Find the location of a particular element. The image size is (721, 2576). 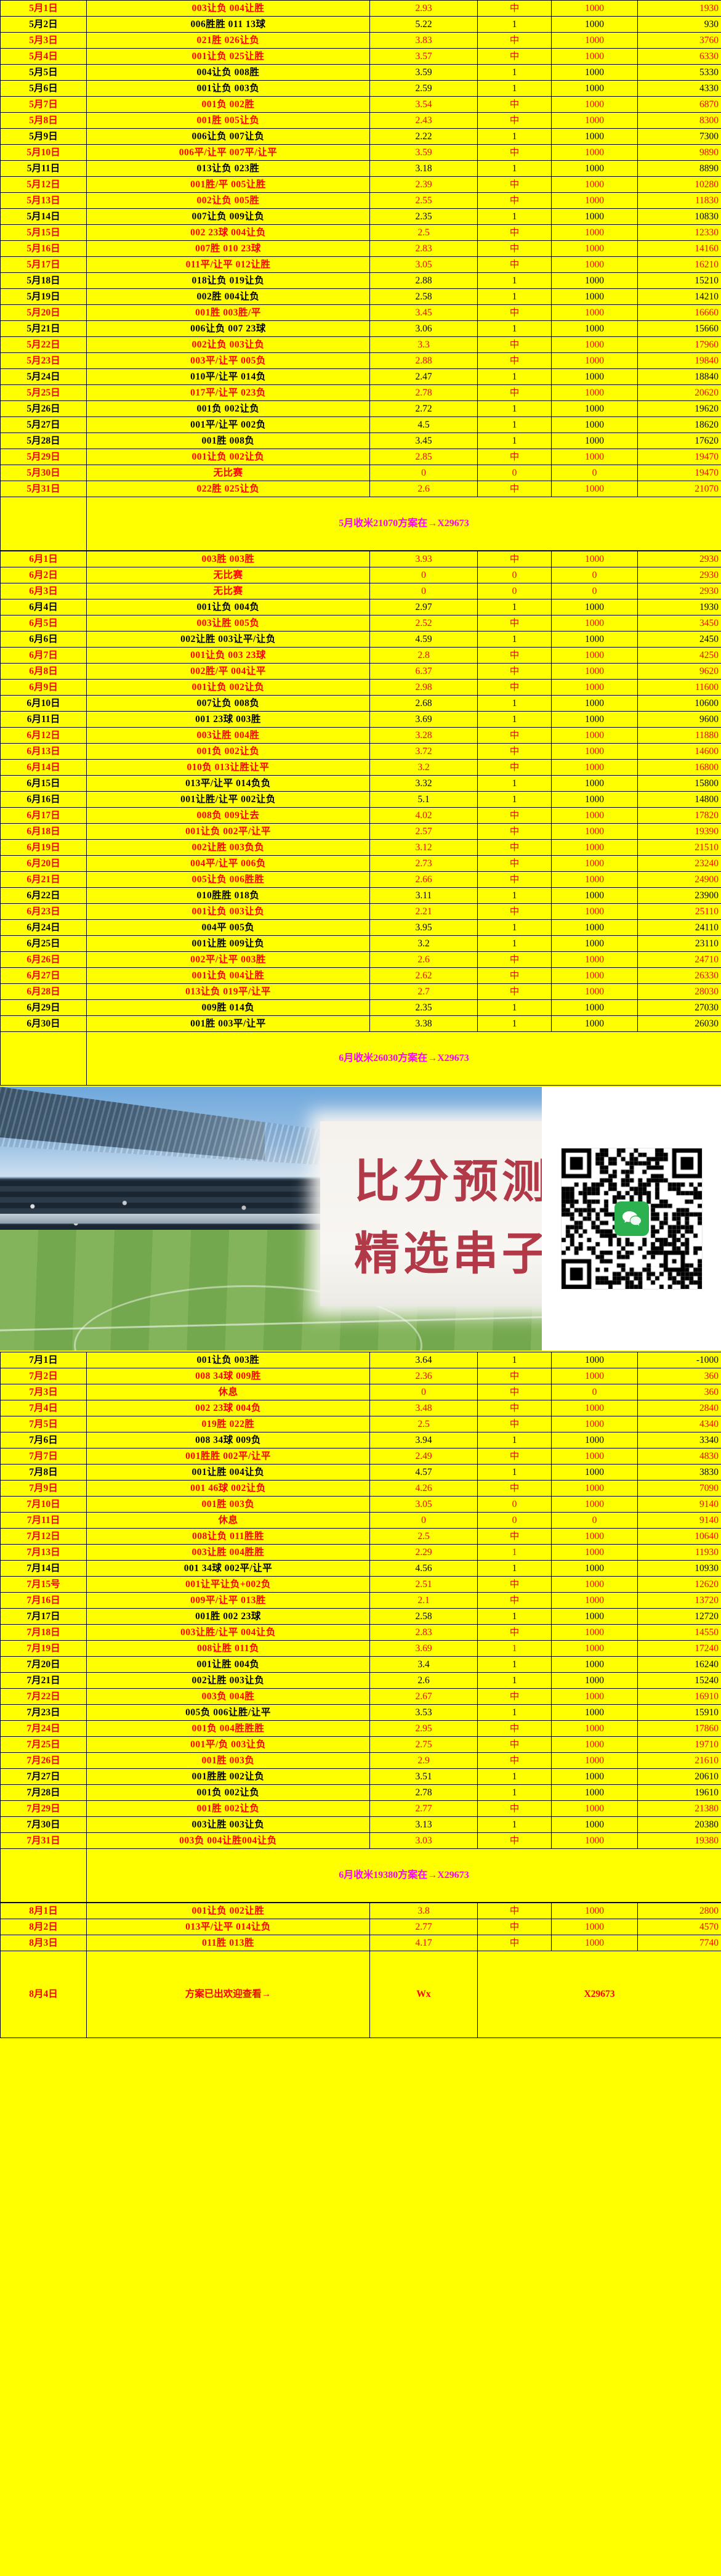

cell-date: 7月12日 is located at coordinates (43, 1536).